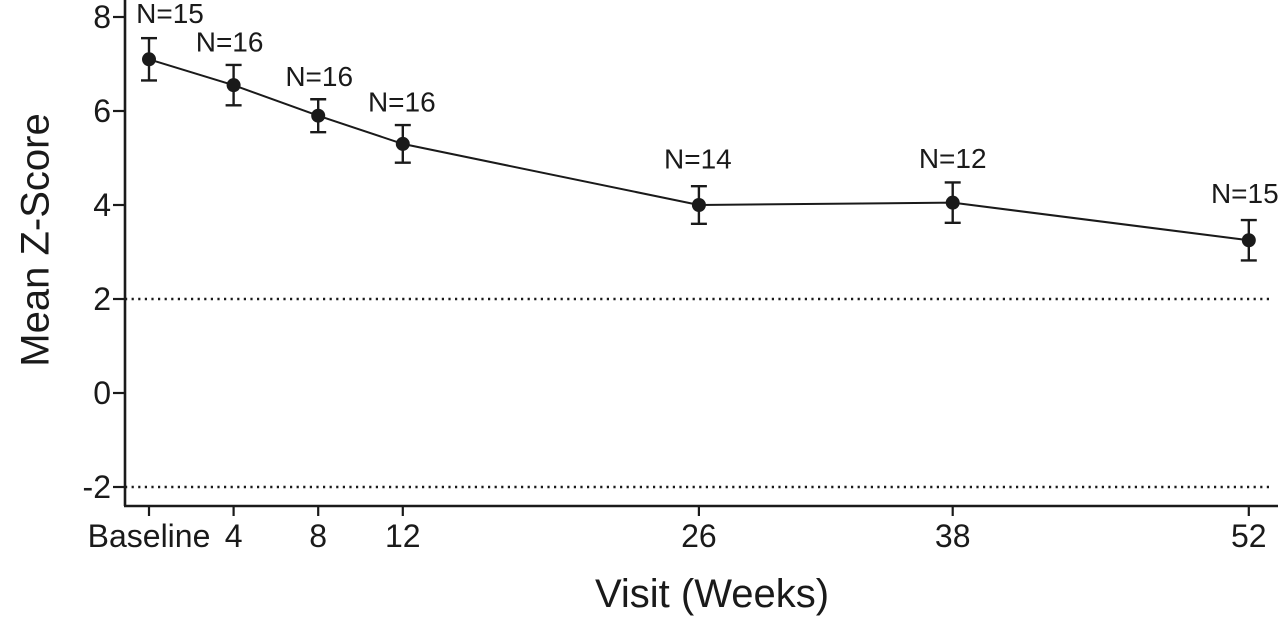  I want to click on x-axis-title: Visit (Weeks), so click(712, 594).